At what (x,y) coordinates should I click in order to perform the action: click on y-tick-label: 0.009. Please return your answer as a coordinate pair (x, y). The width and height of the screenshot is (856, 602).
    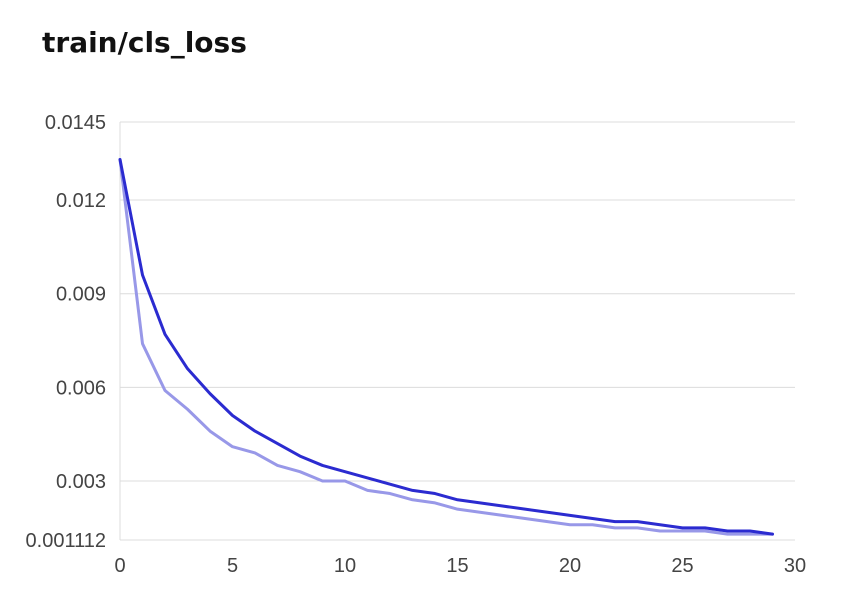
    Looking at the image, I should click on (81, 295).